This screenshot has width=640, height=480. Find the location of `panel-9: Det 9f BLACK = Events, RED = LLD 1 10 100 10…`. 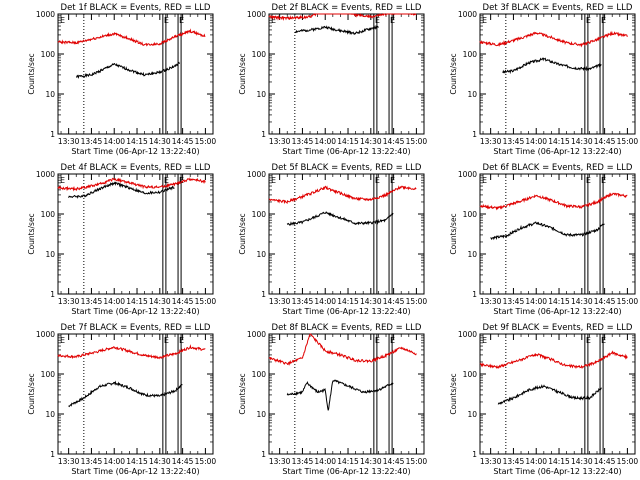

panel-9: Det 9f BLACK = Events, RED = LLD 1 10 100 10… is located at coordinates (543, 399).